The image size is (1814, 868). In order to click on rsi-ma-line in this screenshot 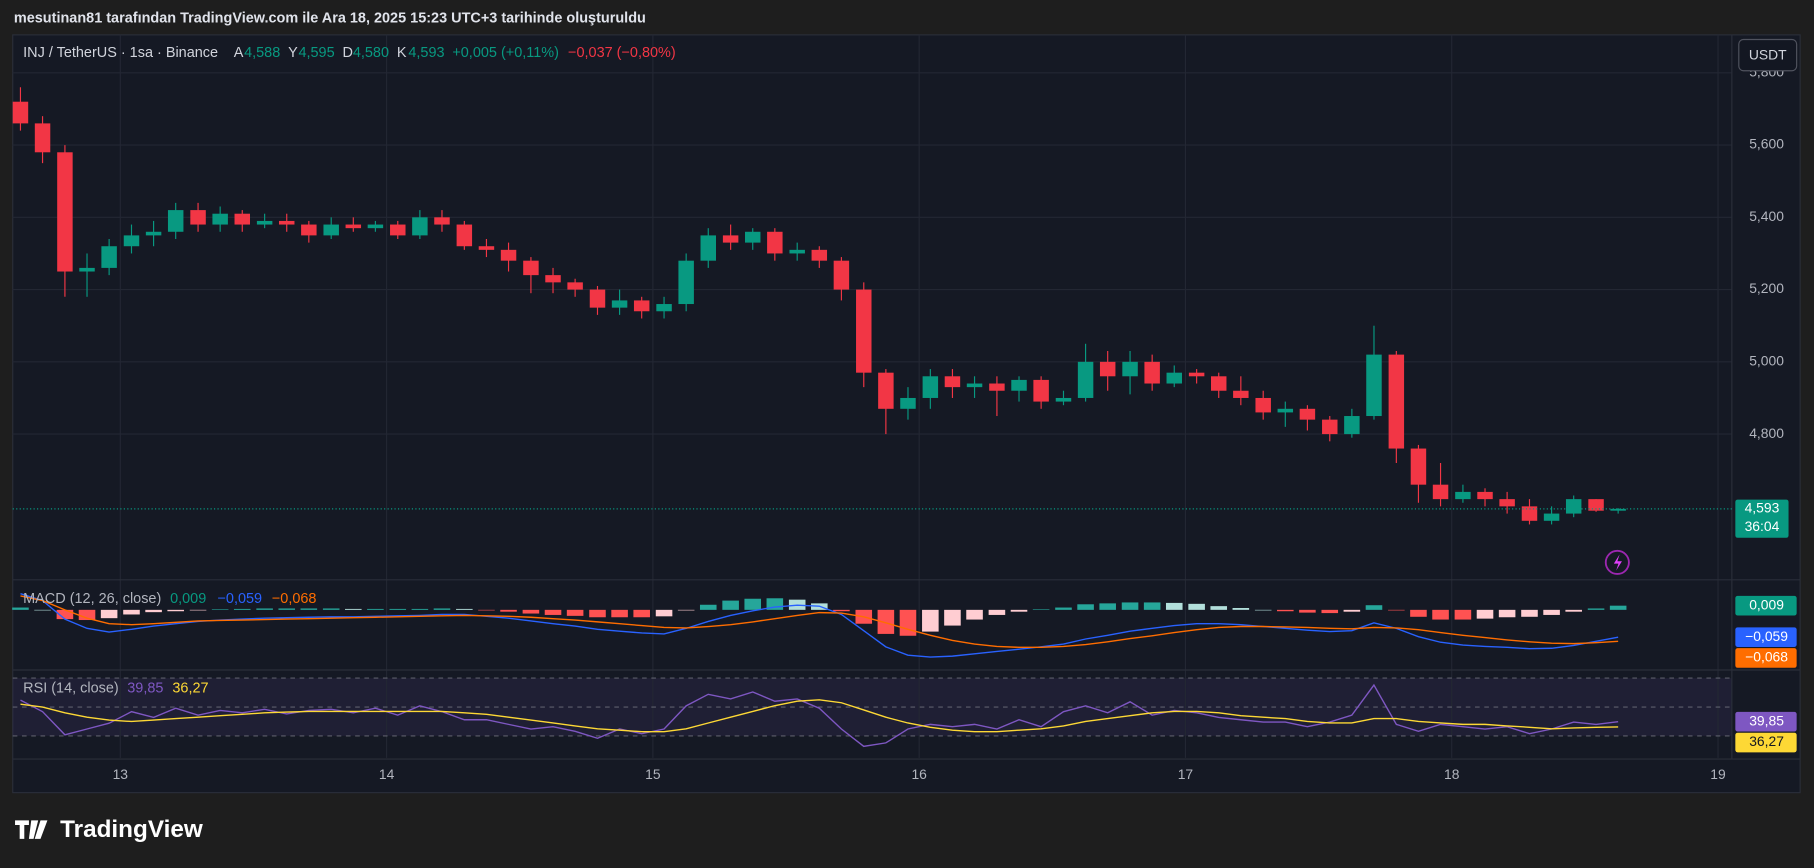, I will do `click(819, 716)`.